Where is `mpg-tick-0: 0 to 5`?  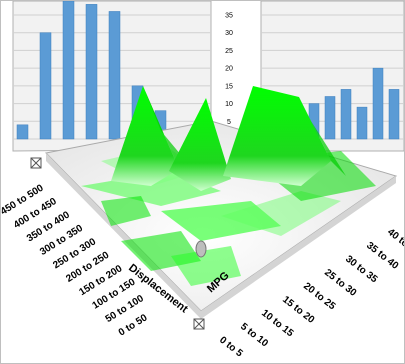 mpg-tick-0: 0 to 5 is located at coordinates (231, 347).